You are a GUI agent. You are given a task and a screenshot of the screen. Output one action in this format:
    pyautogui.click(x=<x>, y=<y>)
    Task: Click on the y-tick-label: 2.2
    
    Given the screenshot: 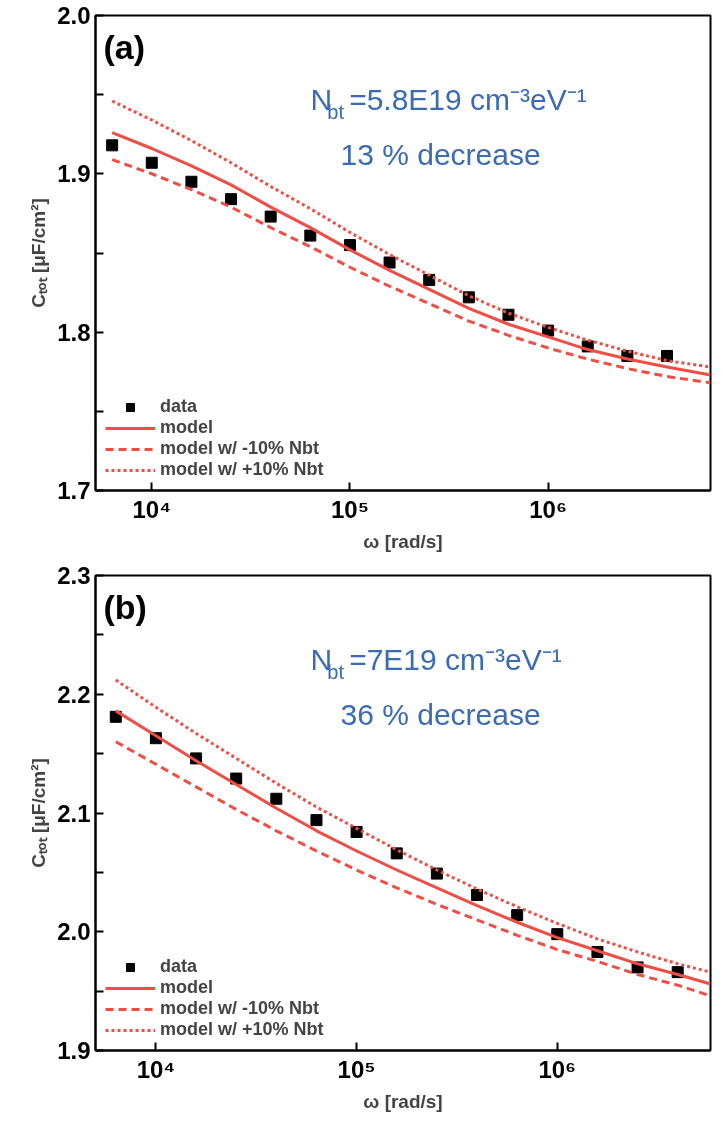 What is the action you would take?
    pyautogui.click(x=74, y=694)
    